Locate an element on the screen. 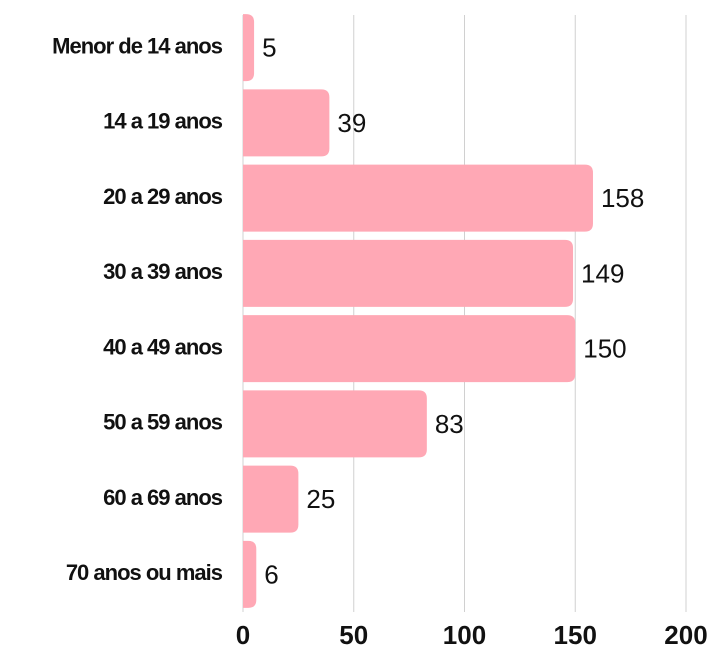  category-label: 14 a 19 anos is located at coordinates (163, 121).